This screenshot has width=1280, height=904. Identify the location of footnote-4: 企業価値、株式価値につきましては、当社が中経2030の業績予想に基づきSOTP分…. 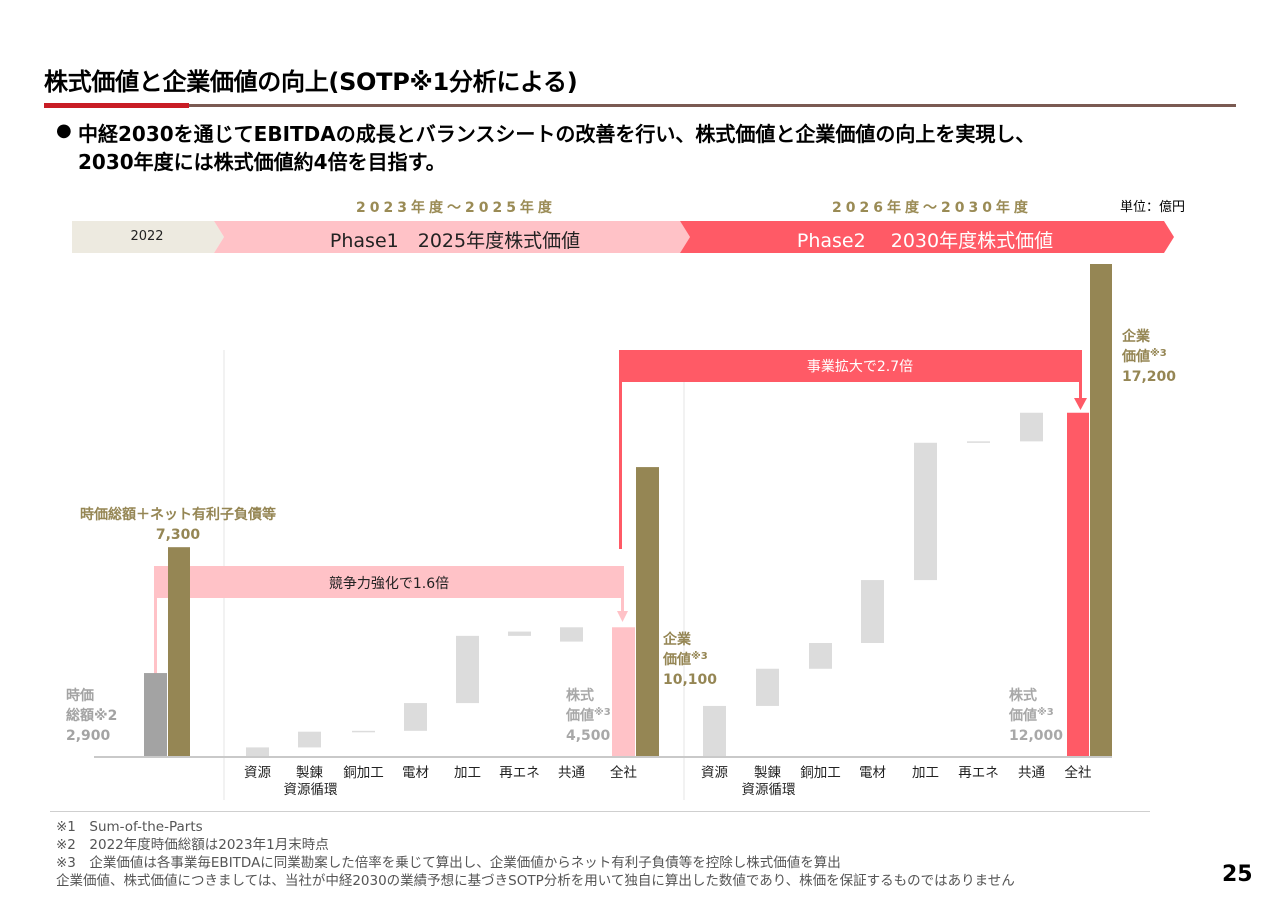
(535, 881).